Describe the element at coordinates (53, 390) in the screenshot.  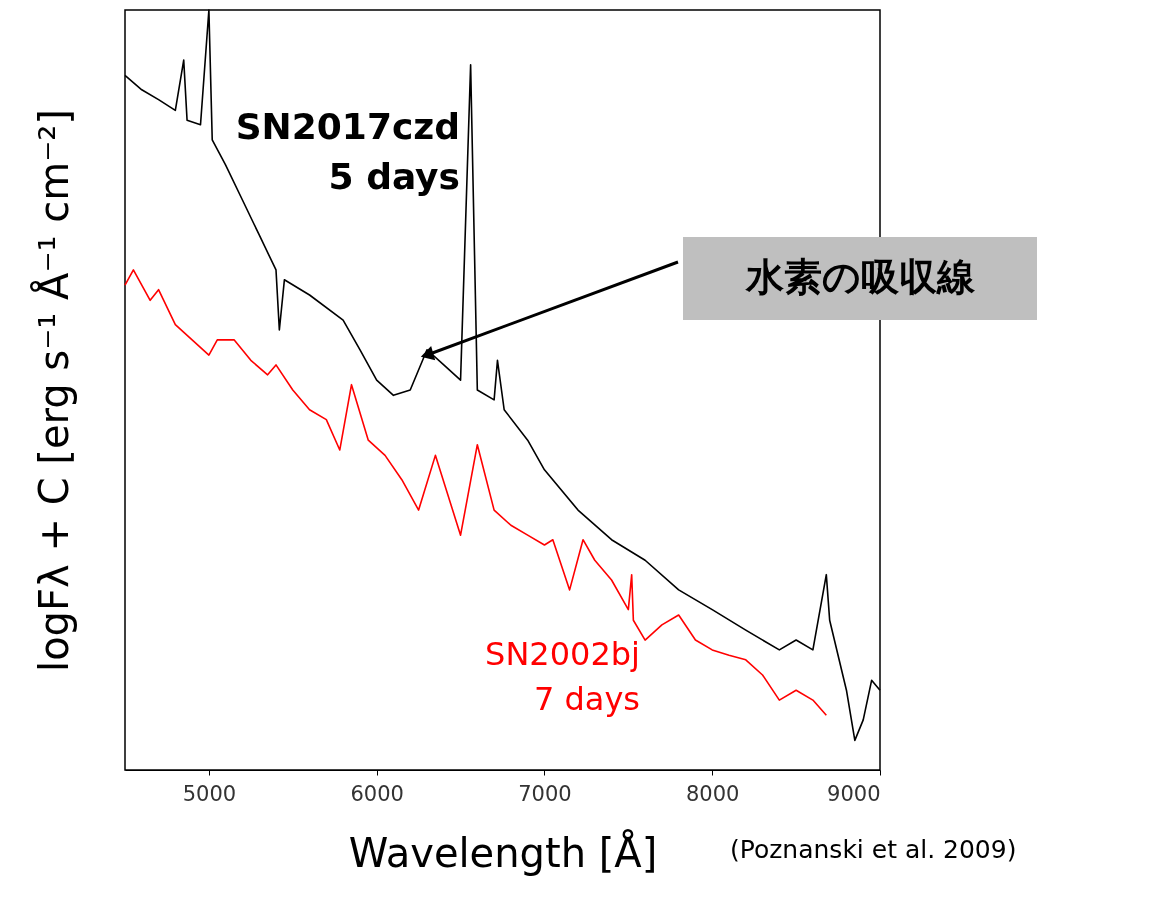
I see `y-axis-title: logFλ + C [erg s⁻¹ Å⁻¹ cm⁻²]` at that location.